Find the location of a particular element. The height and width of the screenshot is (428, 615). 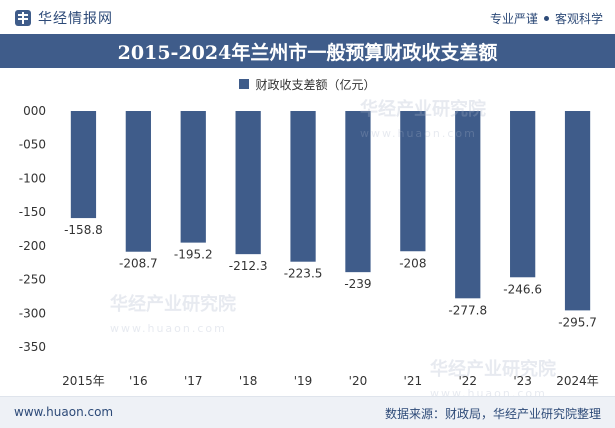

dot-separator-icon is located at coordinates (546, 18).